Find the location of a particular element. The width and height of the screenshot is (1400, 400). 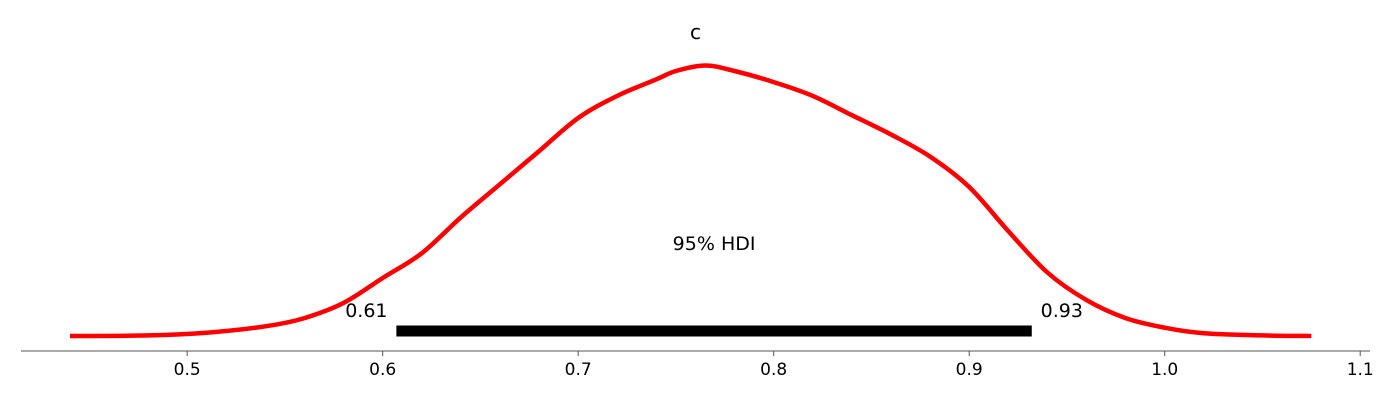

x-tick-label: 0.9 is located at coordinates (969, 370).